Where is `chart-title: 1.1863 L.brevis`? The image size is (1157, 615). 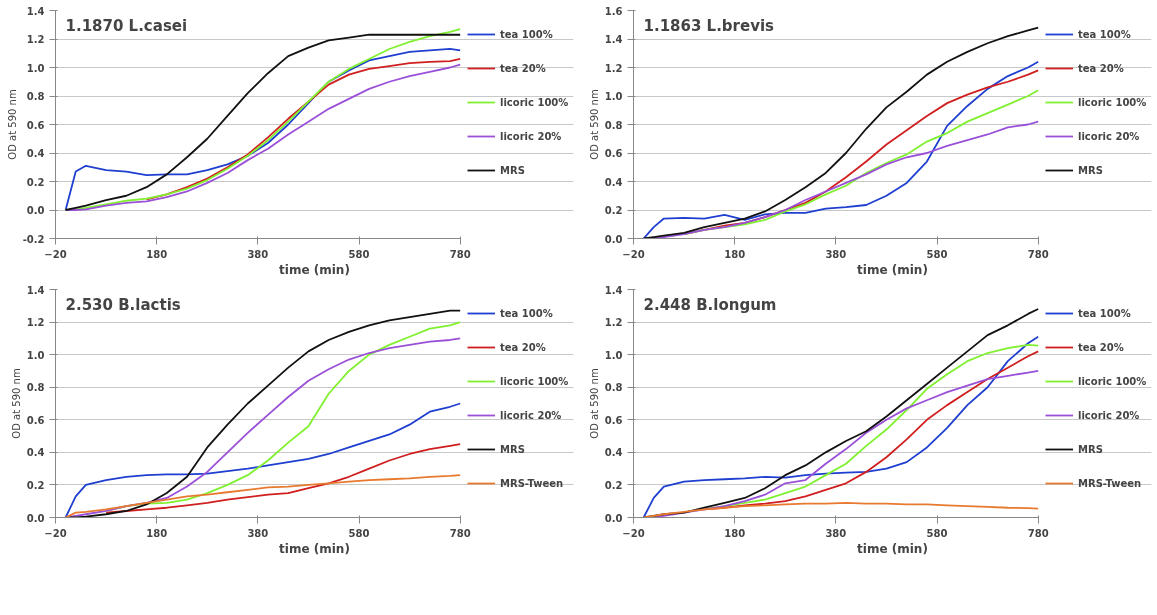 chart-title: 1.1863 L.brevis is located at coordinates (709, 25).